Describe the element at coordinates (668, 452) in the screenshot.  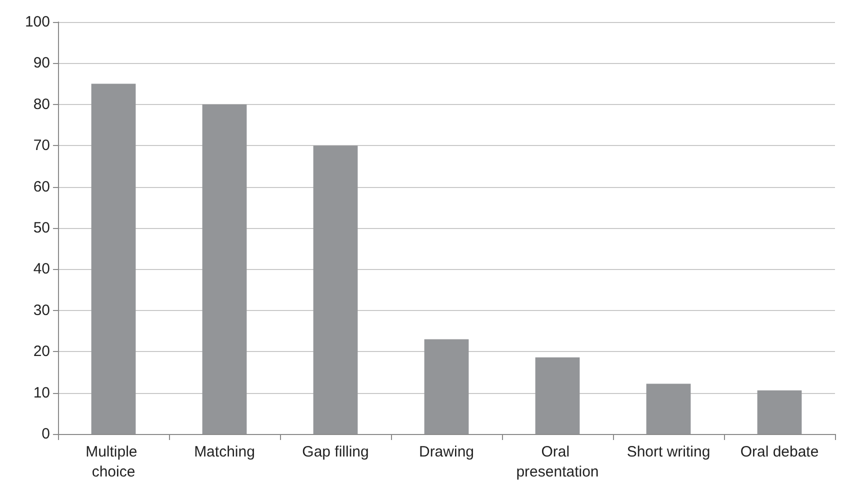
I see `x-tick-label: Short writing` at that location.